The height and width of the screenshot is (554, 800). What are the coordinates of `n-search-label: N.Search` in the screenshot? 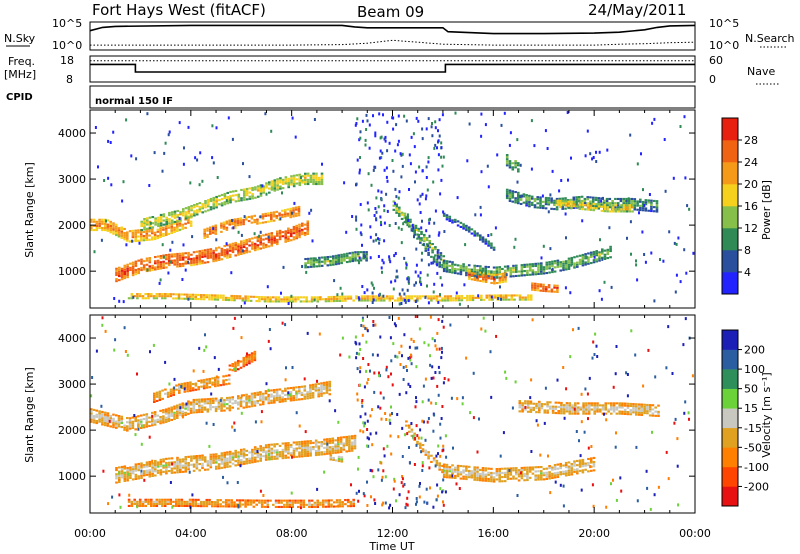 It's located at (770, 38).